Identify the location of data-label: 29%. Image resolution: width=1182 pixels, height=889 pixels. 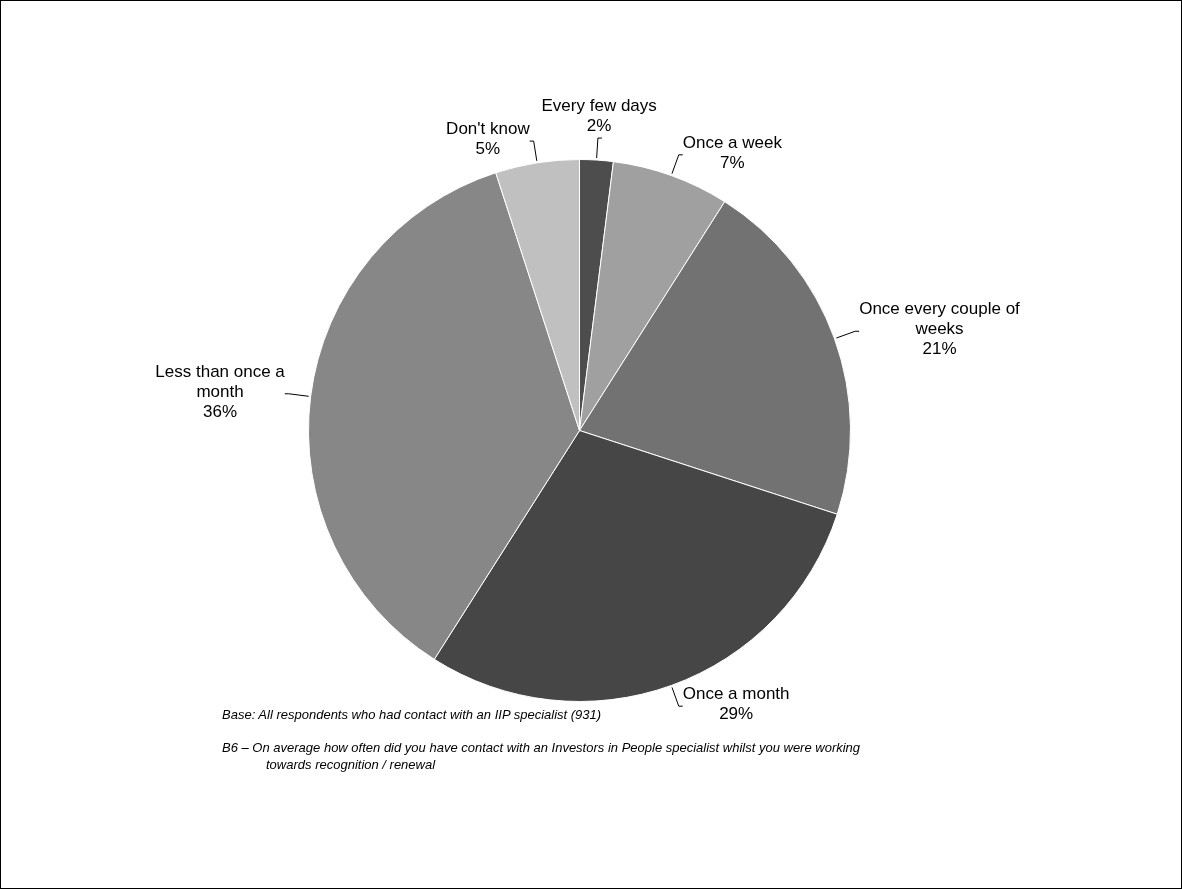
(736, 714).